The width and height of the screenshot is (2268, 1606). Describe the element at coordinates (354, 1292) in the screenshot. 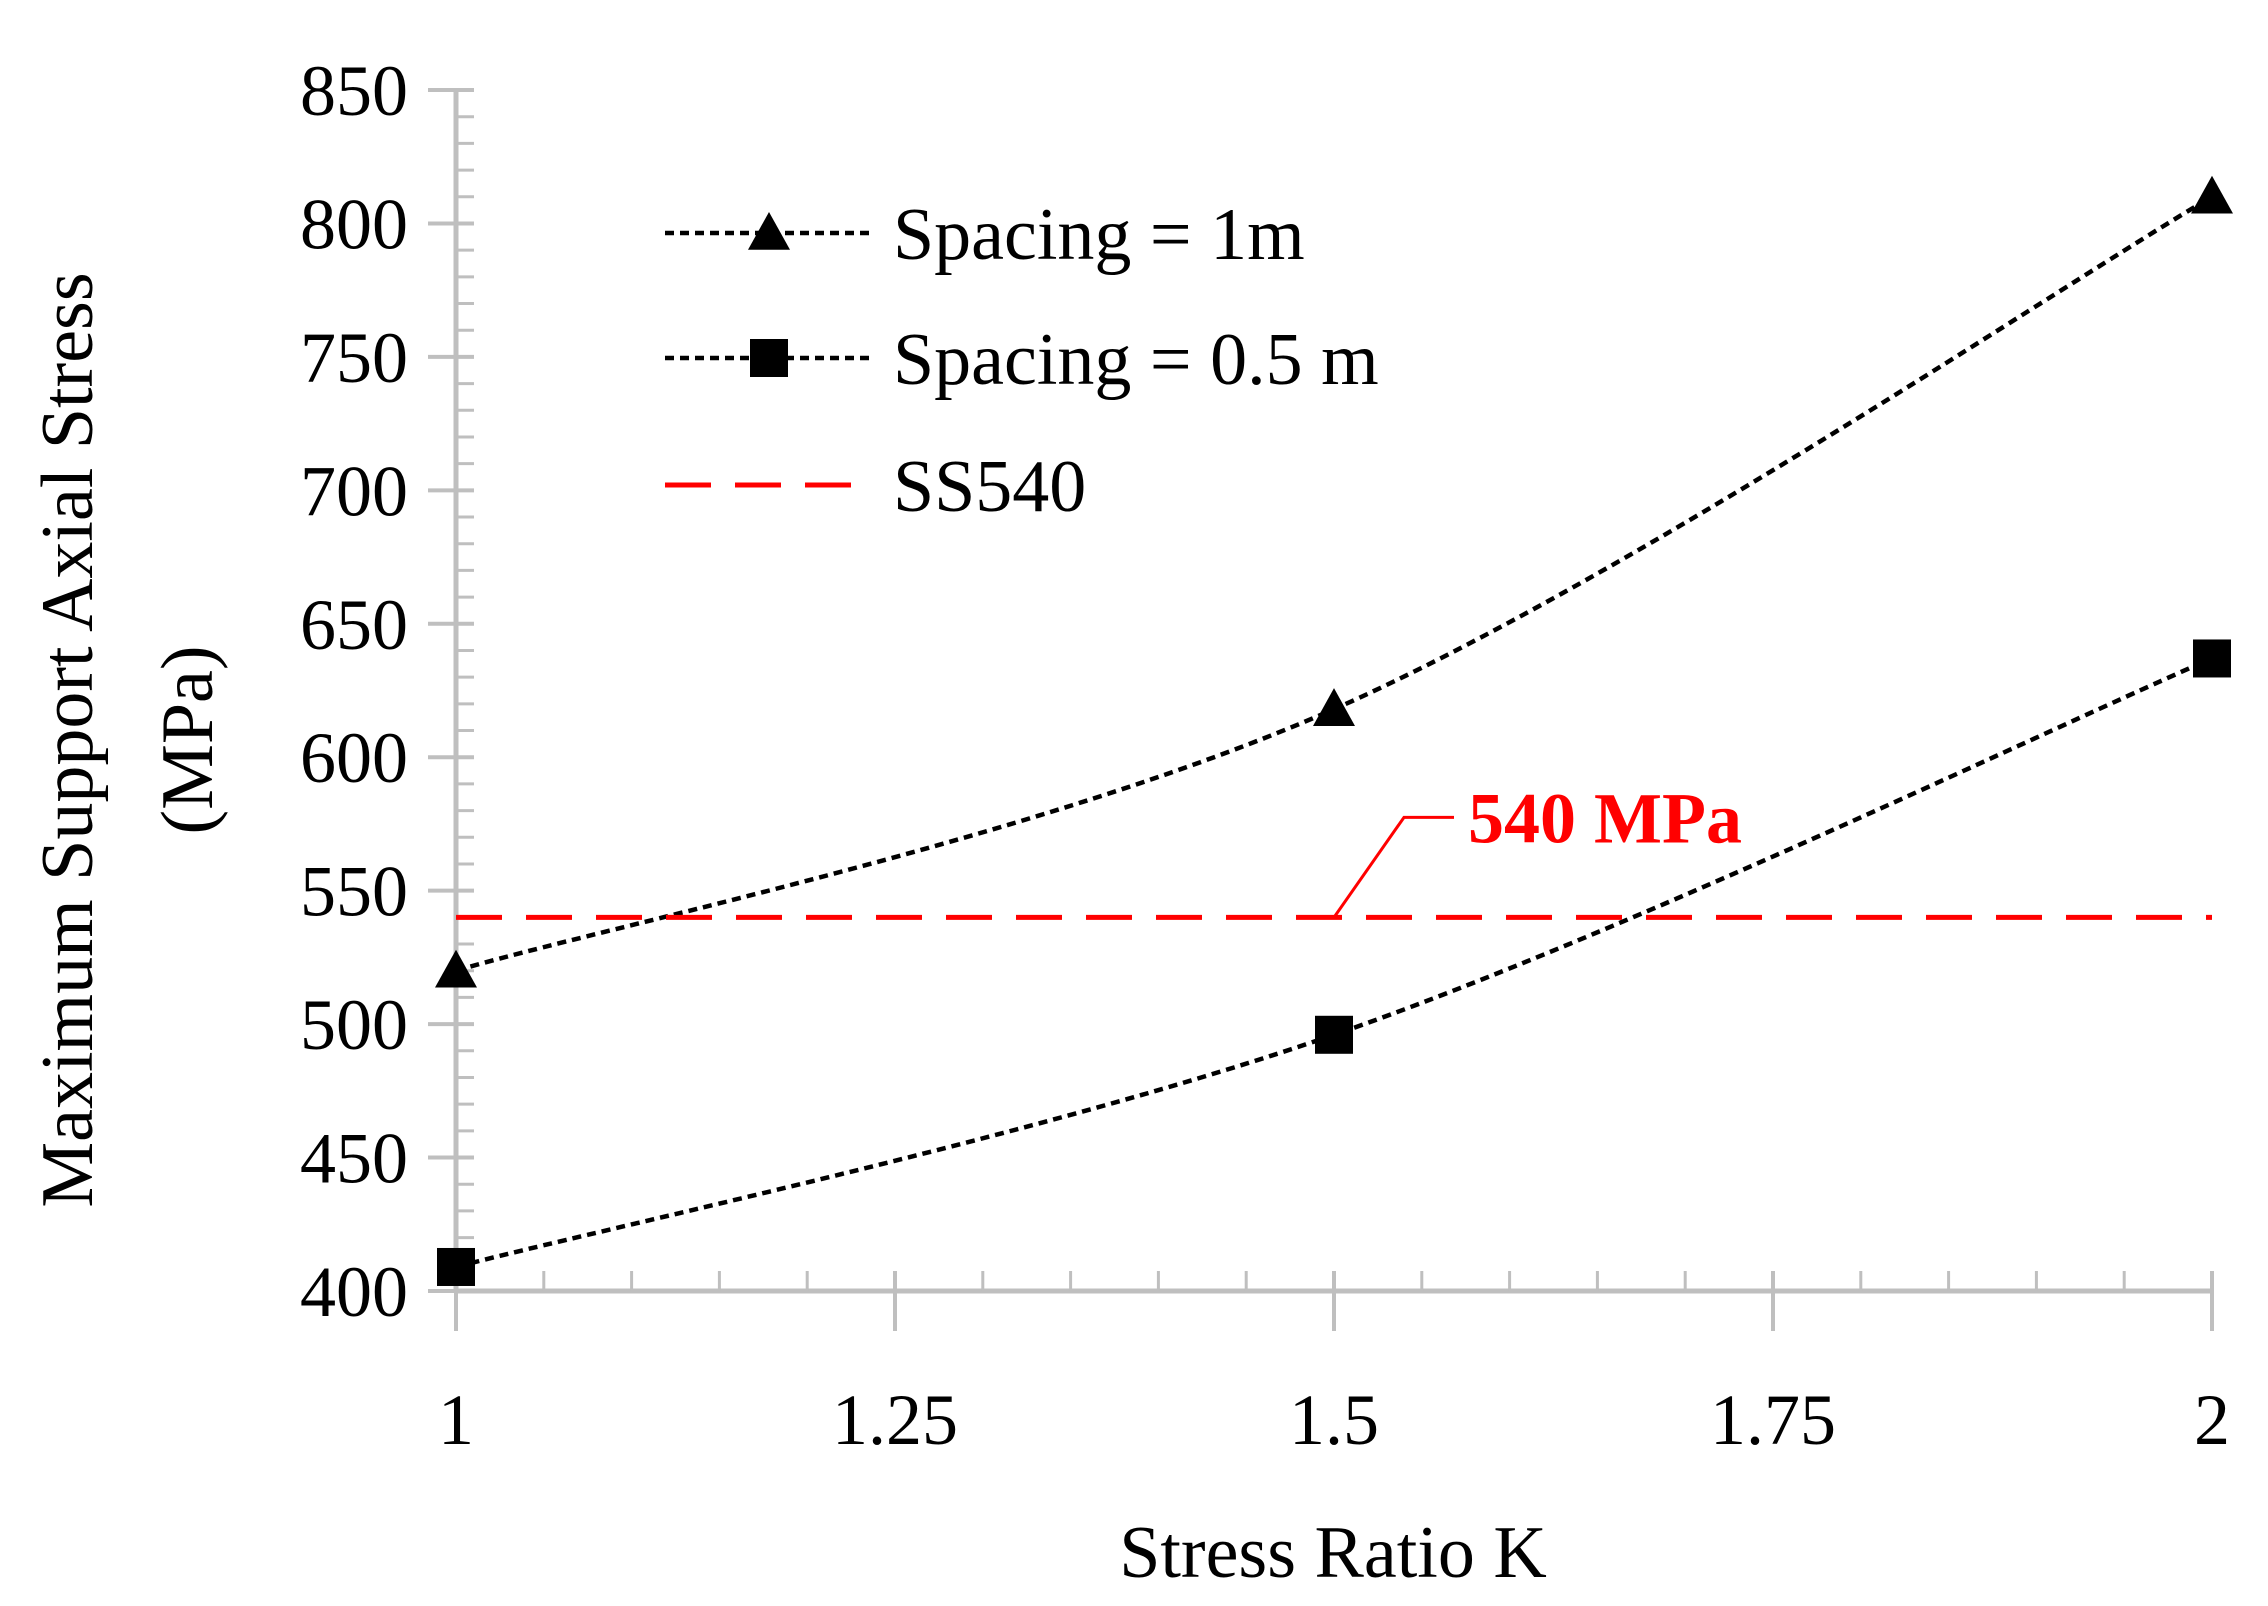

I see `y-tick-label: 400` at that location.